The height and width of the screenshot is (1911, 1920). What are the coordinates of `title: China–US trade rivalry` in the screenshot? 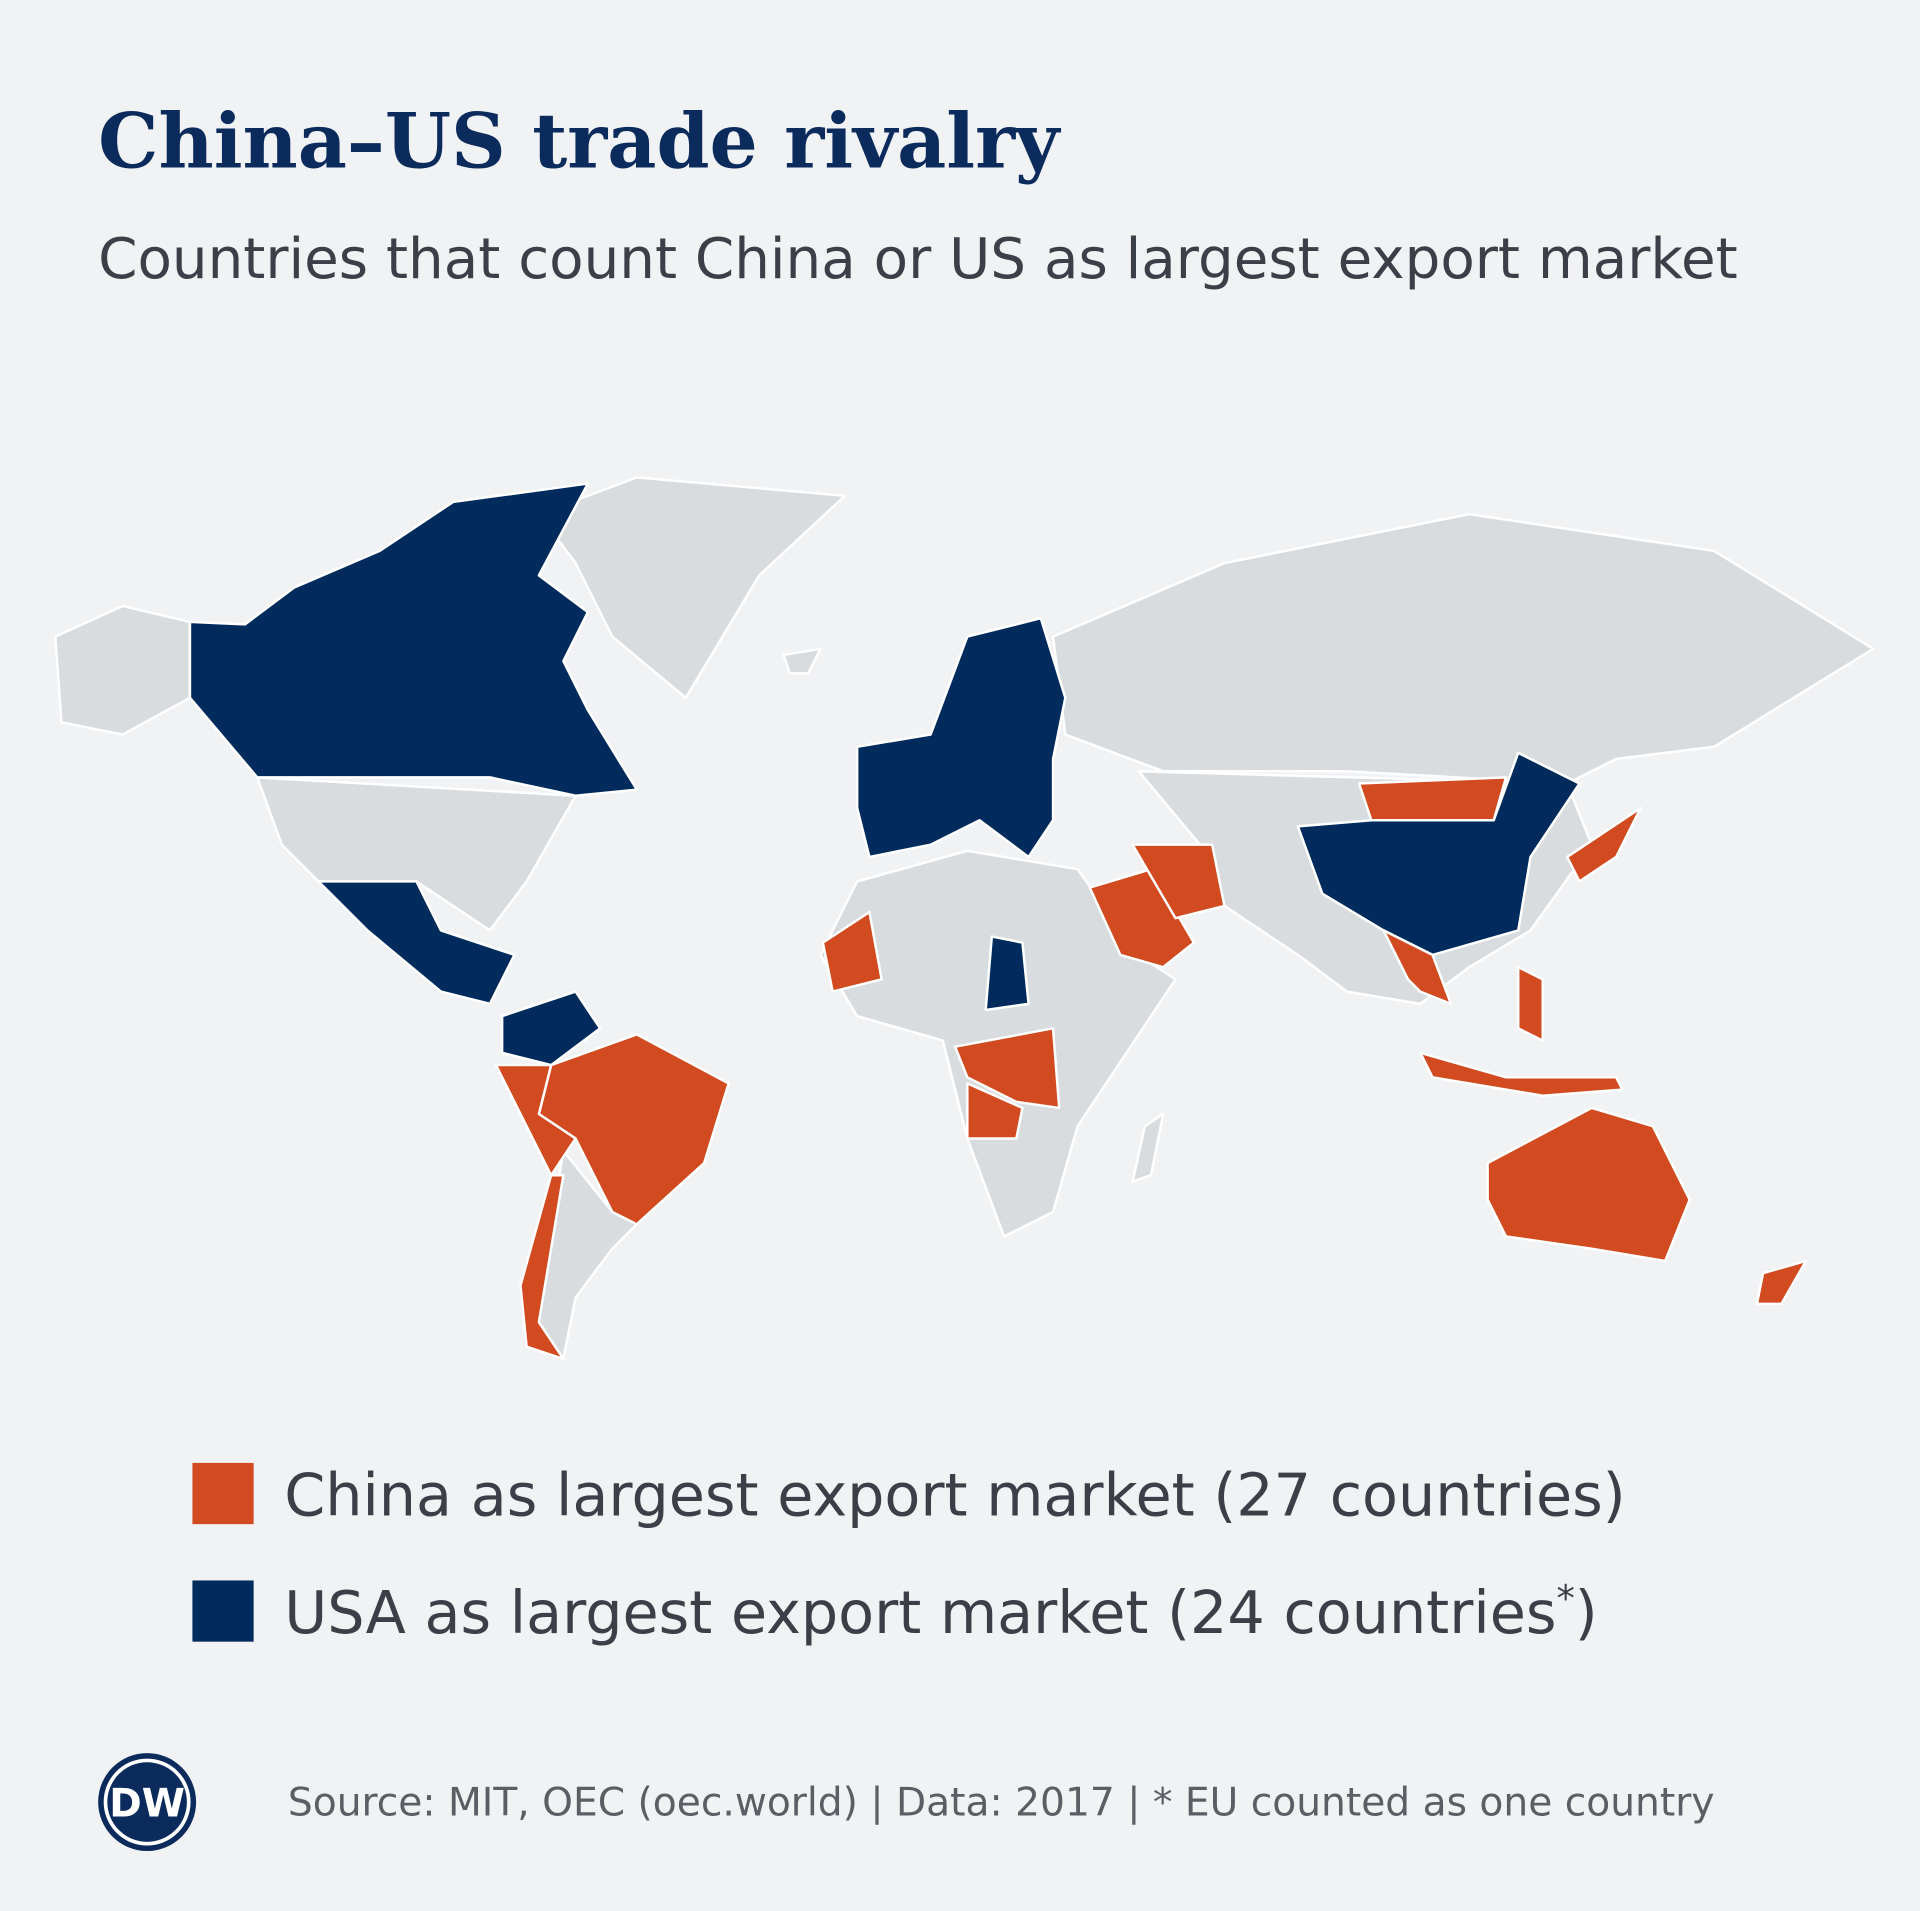 It's located at (579, 141).